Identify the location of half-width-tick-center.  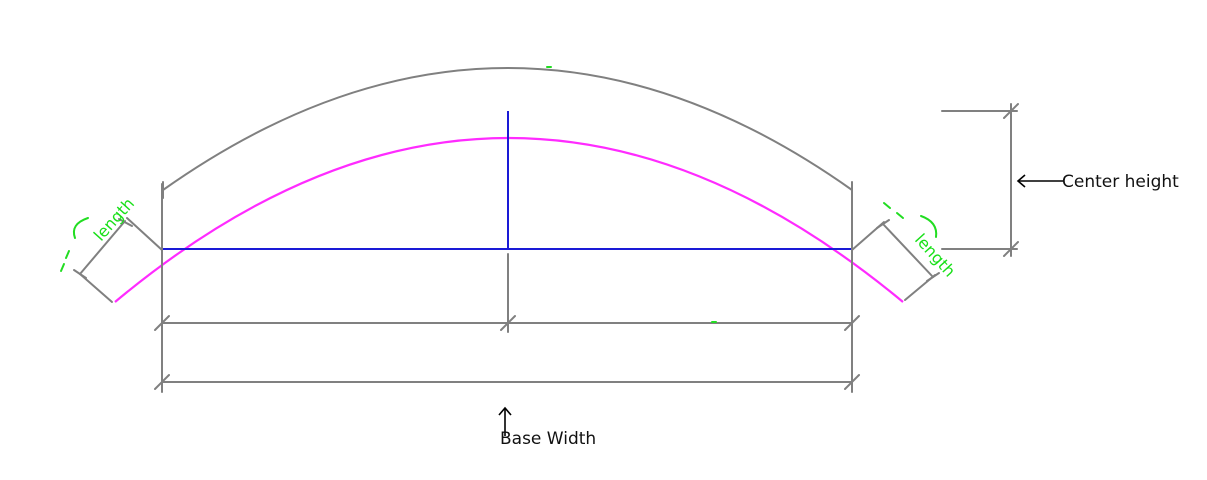
(508, 323).